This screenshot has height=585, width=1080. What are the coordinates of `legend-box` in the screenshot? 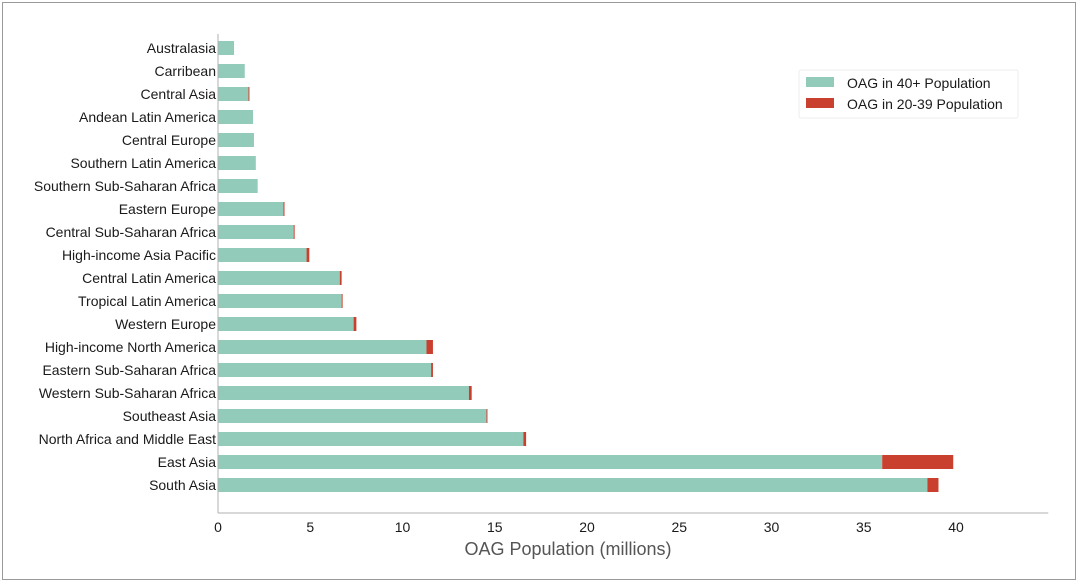 It's located at (908, 94).